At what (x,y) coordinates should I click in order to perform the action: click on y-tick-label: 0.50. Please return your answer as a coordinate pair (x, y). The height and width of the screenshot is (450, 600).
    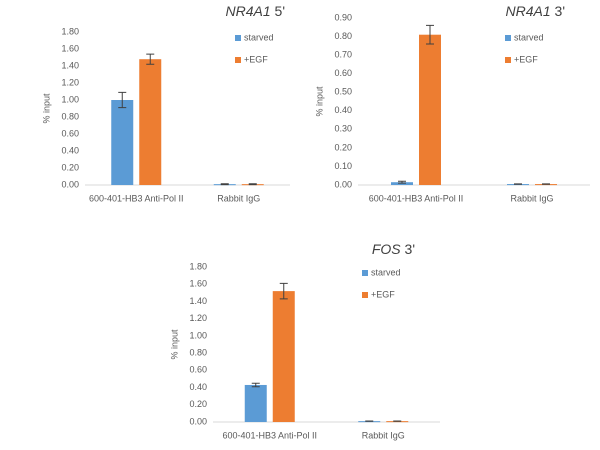
    Looking at the image, I should click on (343, 92).